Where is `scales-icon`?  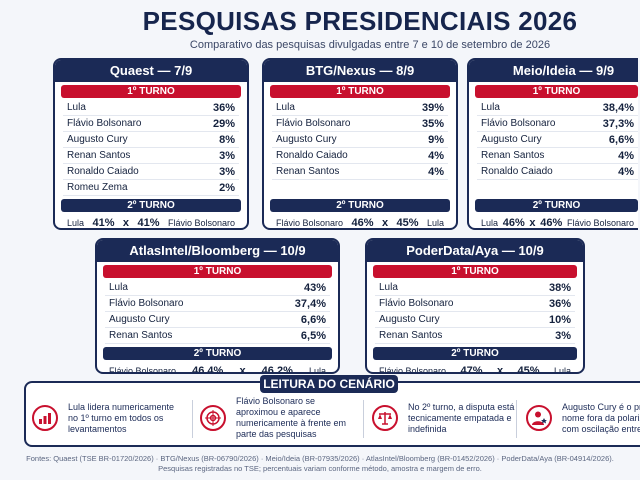 scales-icon is located at coordinates (385, 418).